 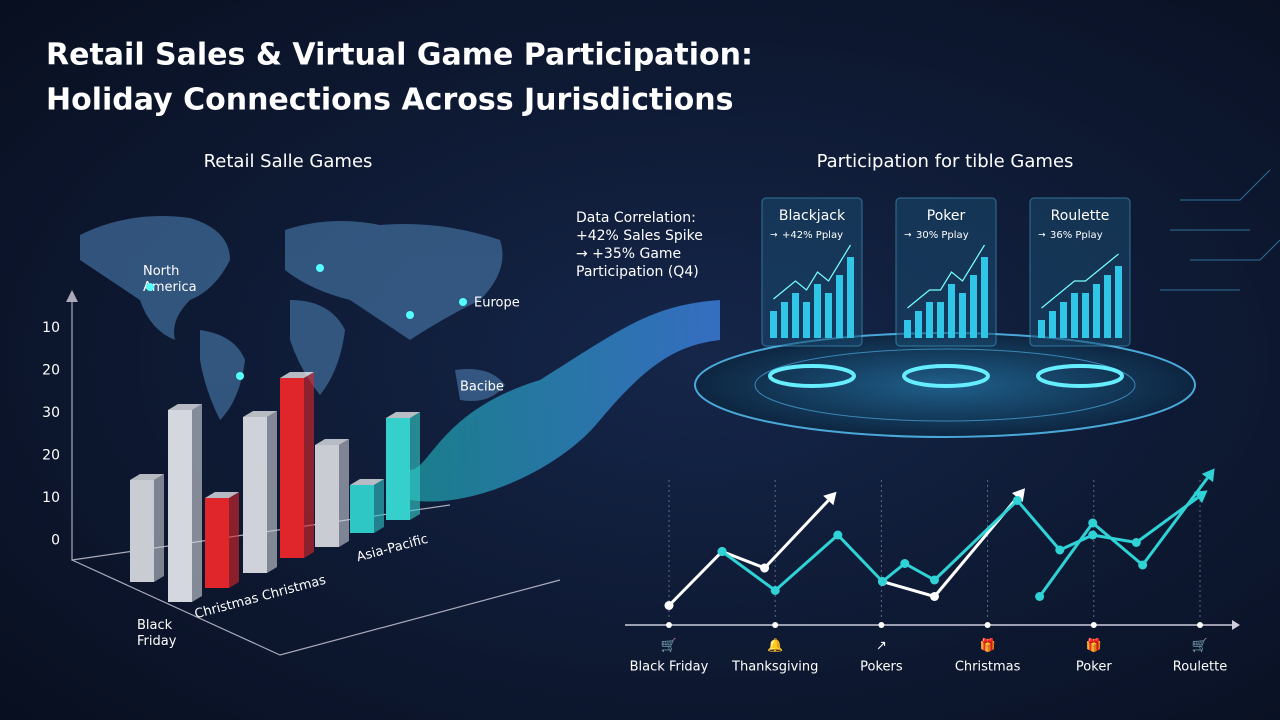 What do you see at coordinates (881, 667) in the screenshot?
I see `x-tick-label: Pokers` at bounding box center [881, 667].